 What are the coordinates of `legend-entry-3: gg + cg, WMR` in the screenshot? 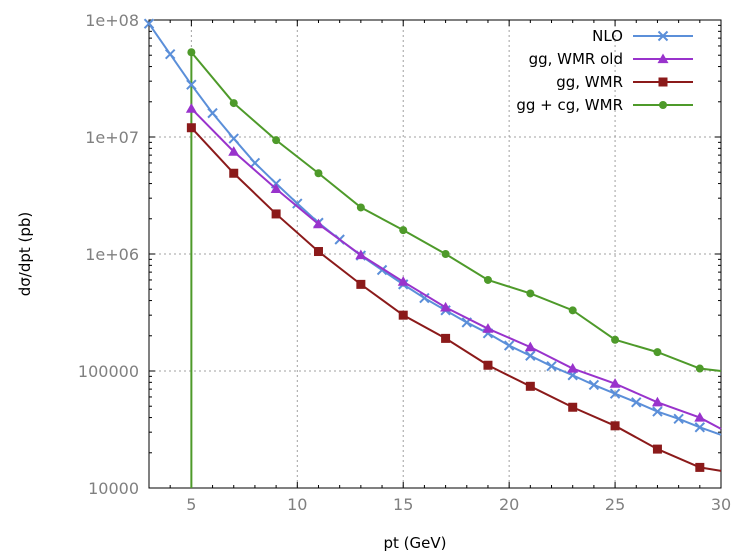 It's located at (604, 105).